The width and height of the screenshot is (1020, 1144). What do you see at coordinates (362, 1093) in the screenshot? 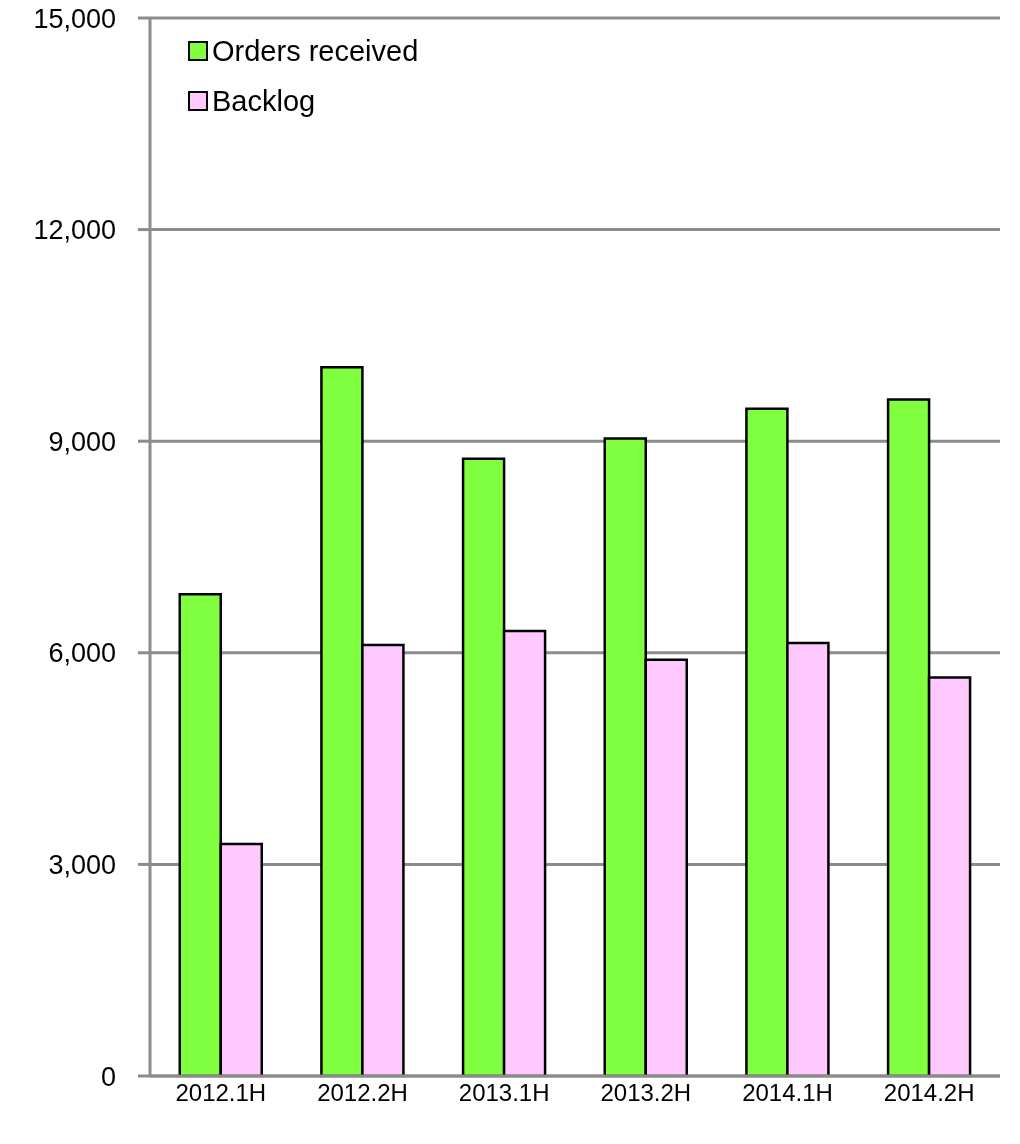
I see `x-tick-label: 2012.2H` at bounding box center [362, 1093].